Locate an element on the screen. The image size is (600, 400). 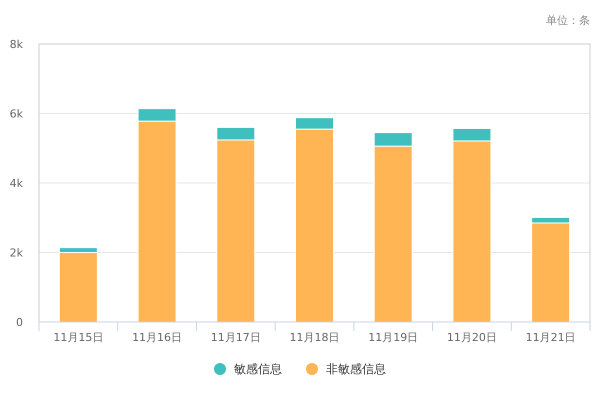
x-tick-label: 11月18日 is located at coordinates (315, 337).